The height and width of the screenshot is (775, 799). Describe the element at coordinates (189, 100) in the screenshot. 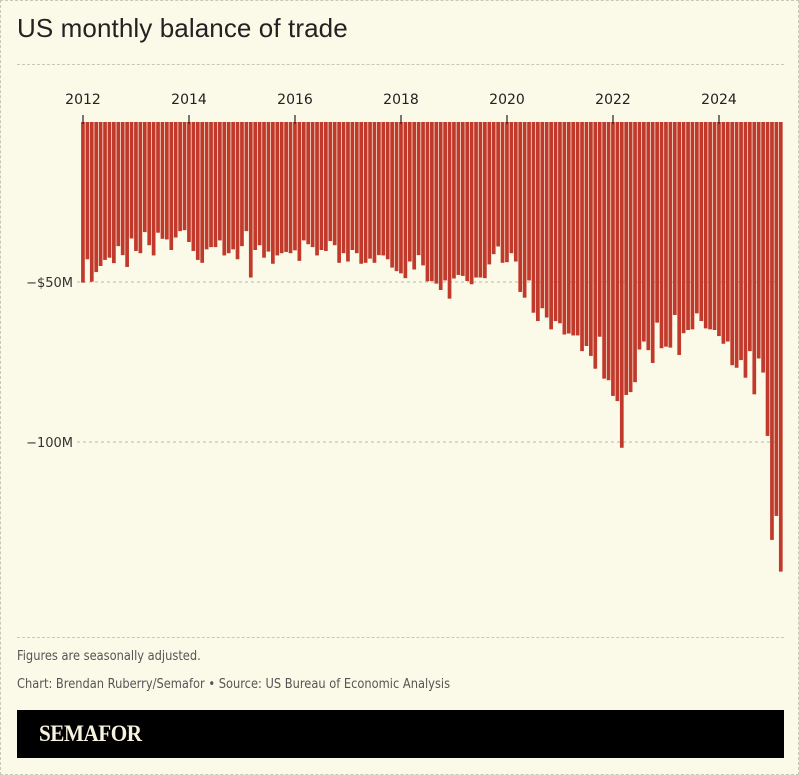

I see `x-tick-label: 2014` at that location.